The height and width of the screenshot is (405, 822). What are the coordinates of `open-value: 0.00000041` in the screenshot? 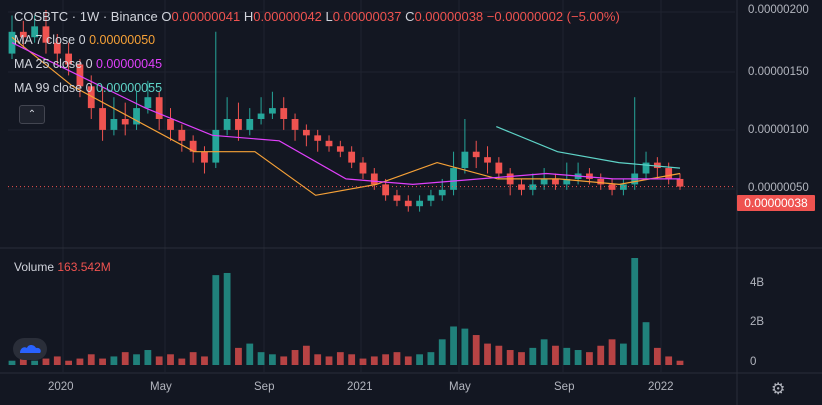 It's located at (206, 16).